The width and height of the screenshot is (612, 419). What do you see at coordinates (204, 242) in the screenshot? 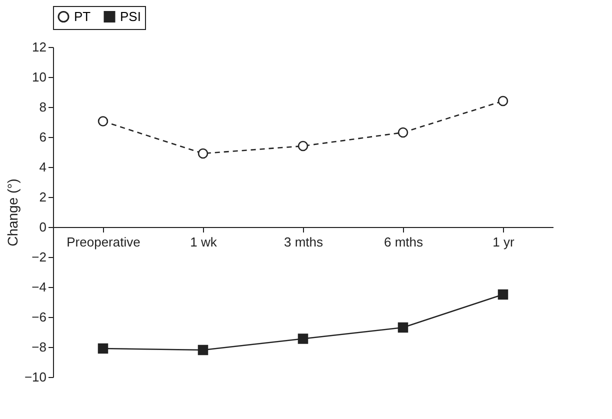
I see `x-tick-label: 1 wk` at bounding box center [204, 242].